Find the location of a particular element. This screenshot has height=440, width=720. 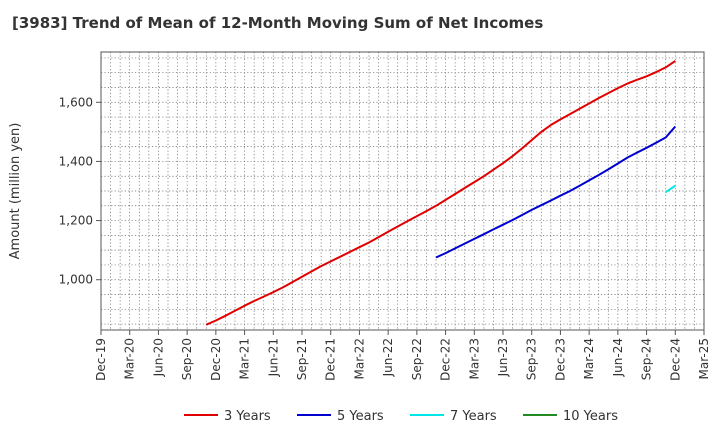

x-tick-label: Mar-23 is located at coordinates (474, 358).